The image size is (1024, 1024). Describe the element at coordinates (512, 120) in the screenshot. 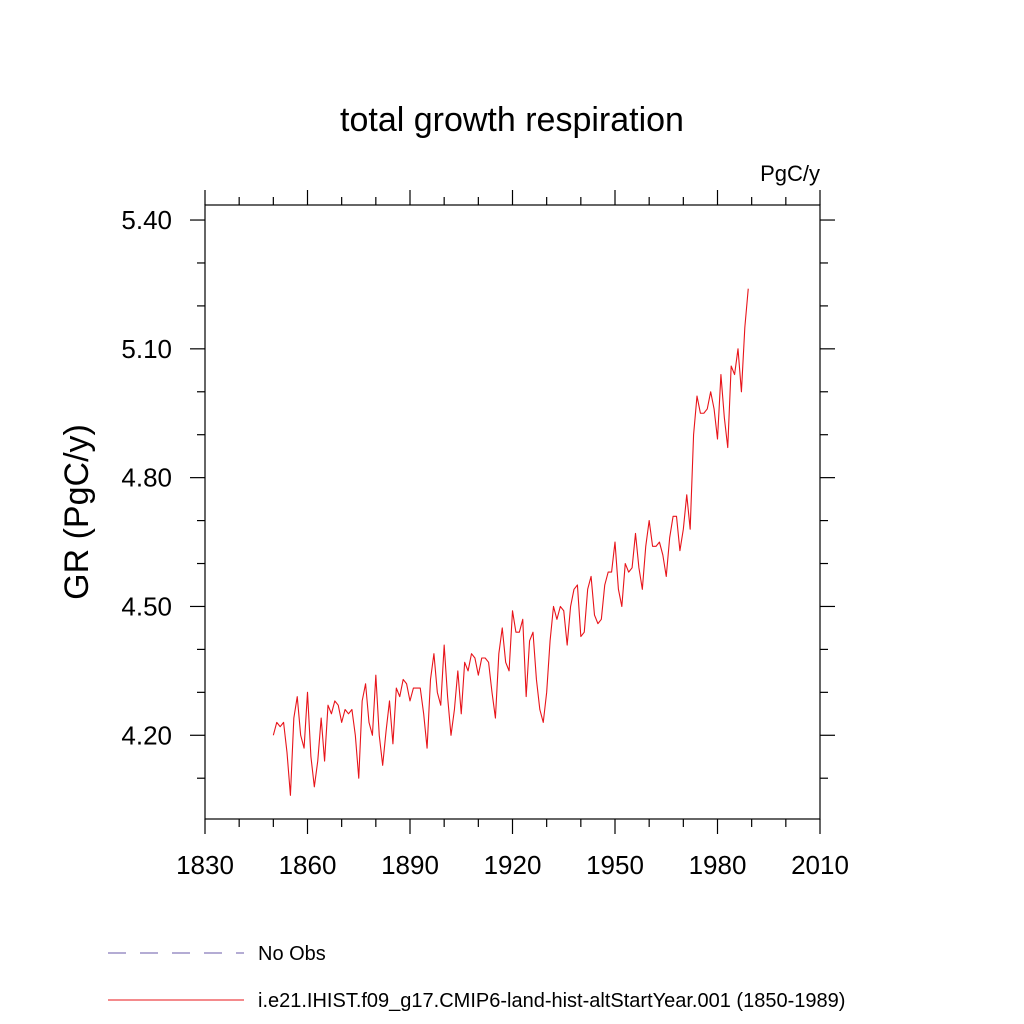

I see `chart-title: total growth respiration` at that location.